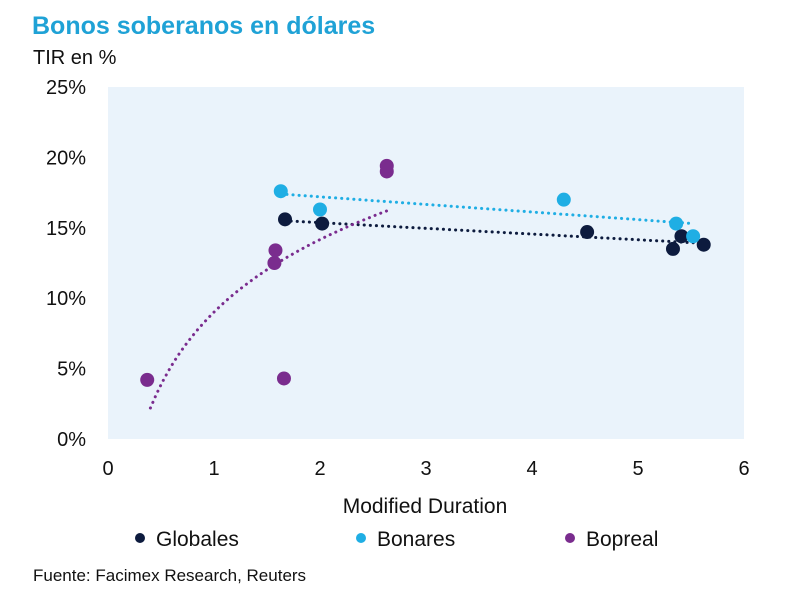 This screenshot has width=800, height=610. What do you see at coordinates (531, 469) in the screenshot?
I see `x-tick-label: 4` at bounding box center [531, 469].